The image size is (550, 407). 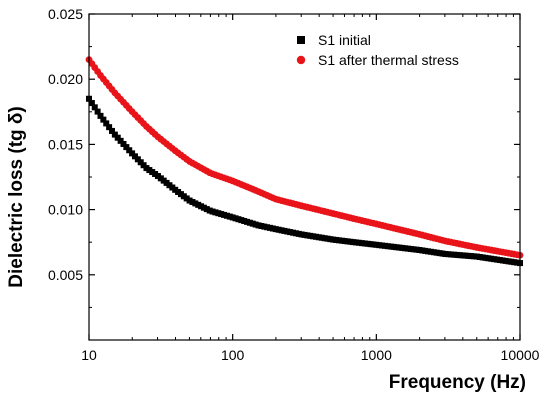 I want to click on legend-marker-square, so click(x=301, y=40).